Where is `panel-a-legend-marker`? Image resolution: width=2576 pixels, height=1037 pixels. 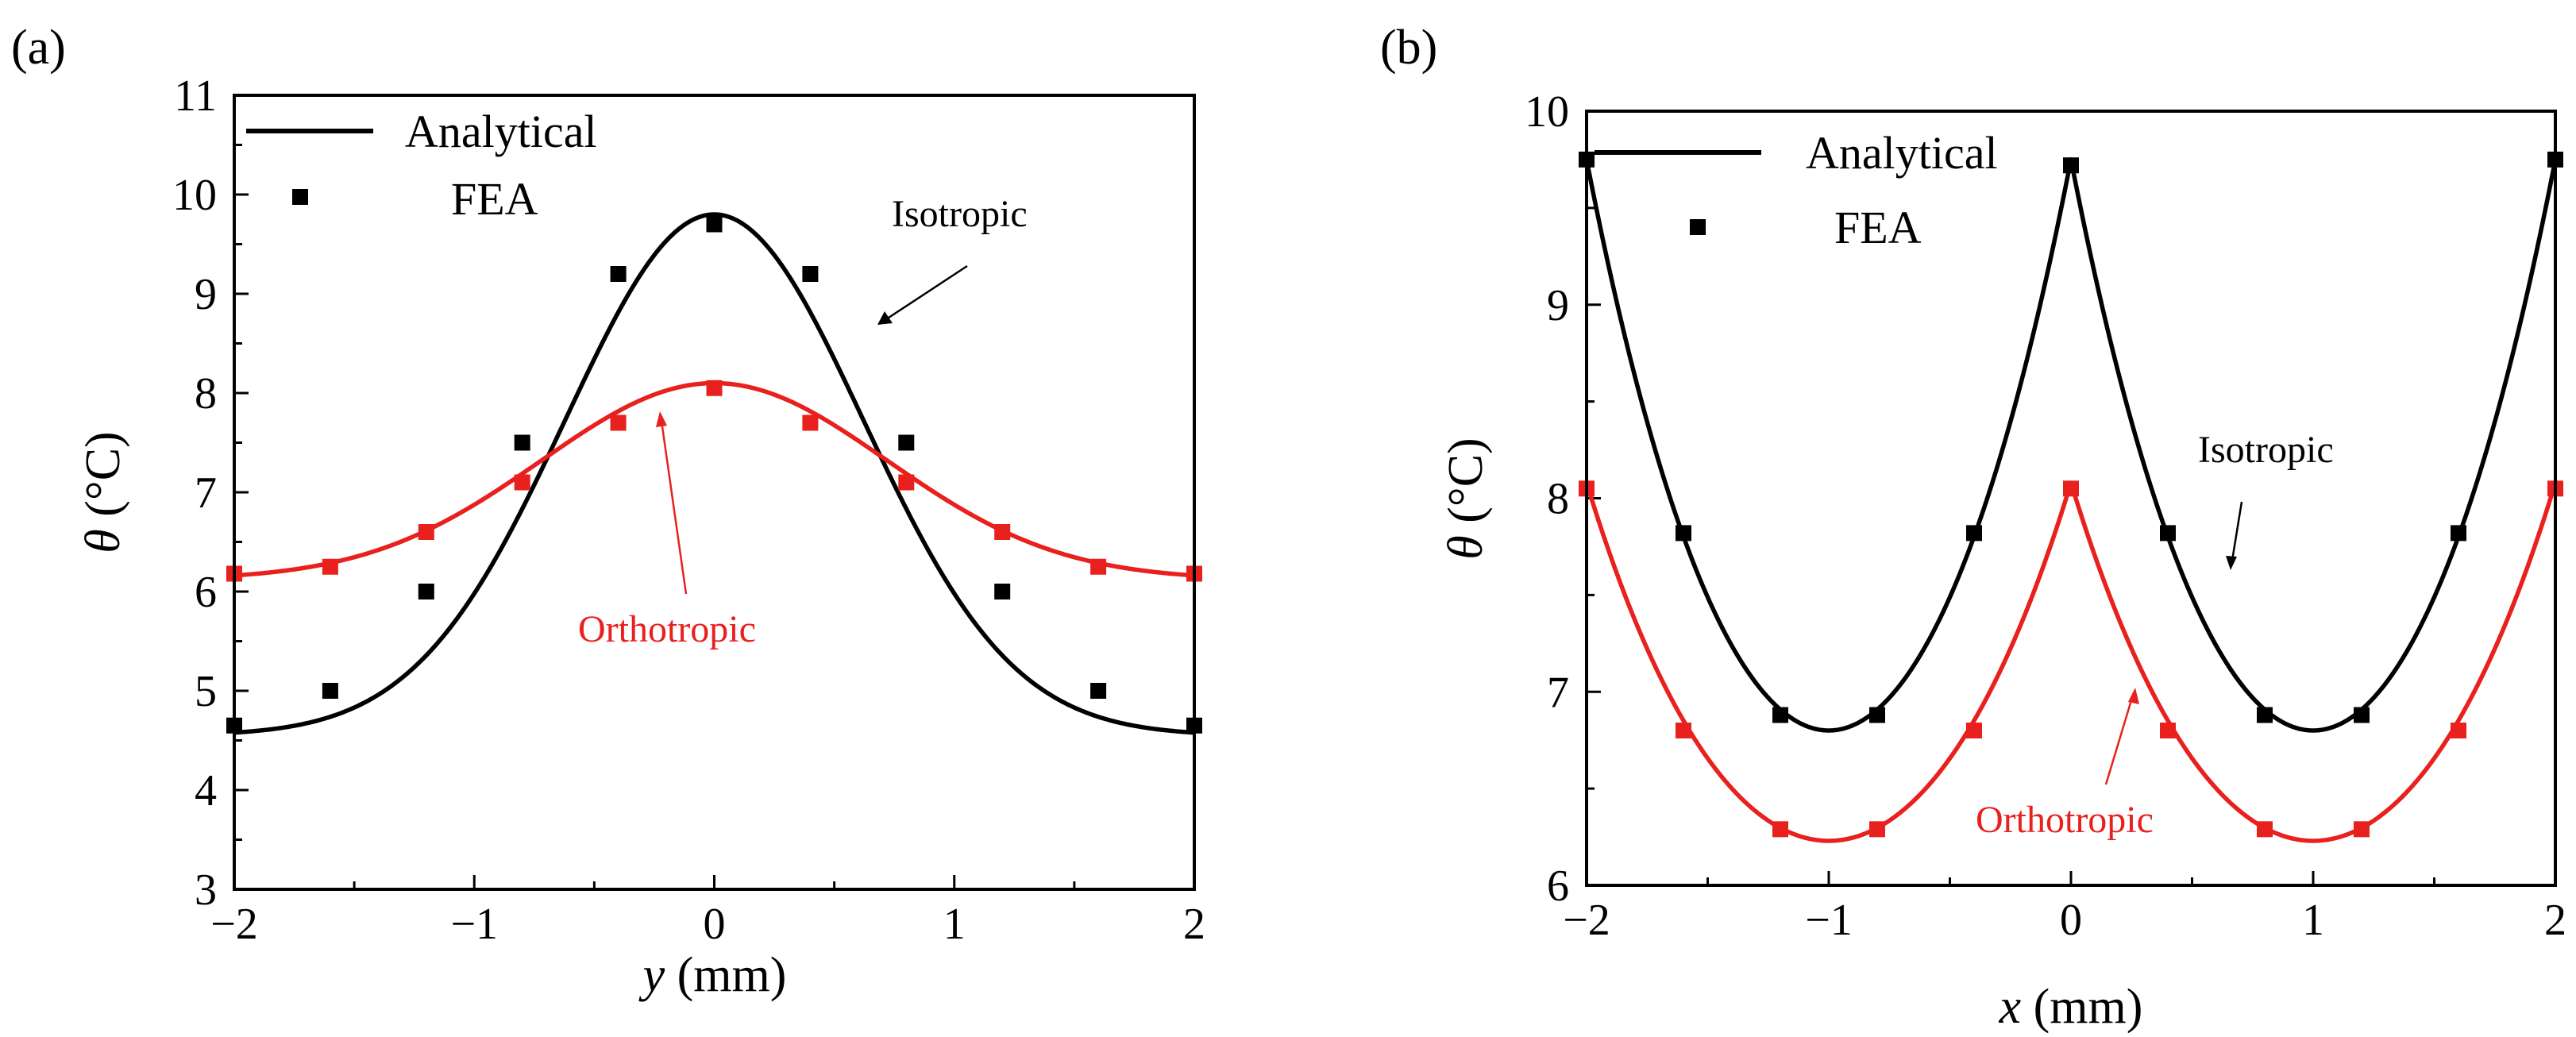
panel-a-legend-marker is located at coordinates (300, 197).